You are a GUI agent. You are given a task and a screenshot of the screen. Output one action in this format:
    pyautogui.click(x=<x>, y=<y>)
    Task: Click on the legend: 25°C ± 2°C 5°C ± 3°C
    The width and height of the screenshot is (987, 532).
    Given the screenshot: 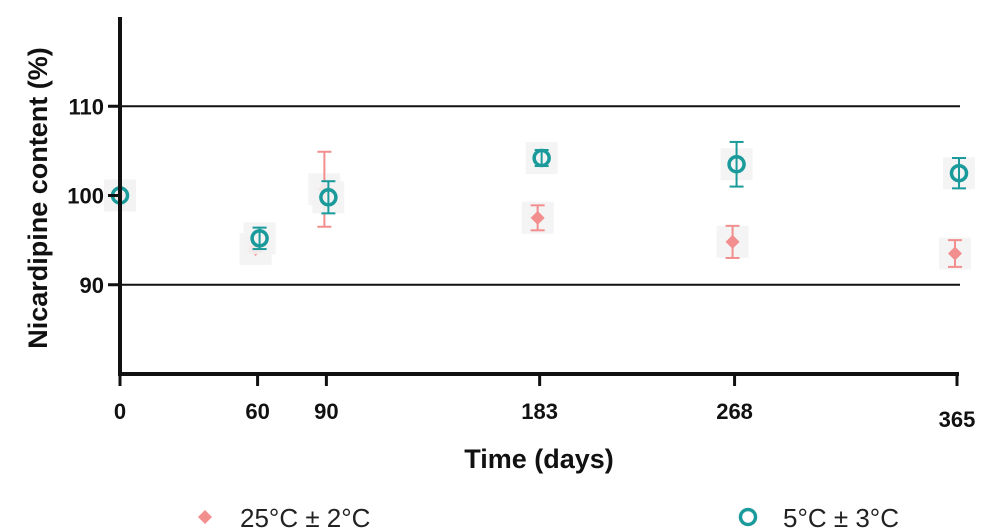 What is the action you would take?
    pyautogui.click(x=548, y=517)
    